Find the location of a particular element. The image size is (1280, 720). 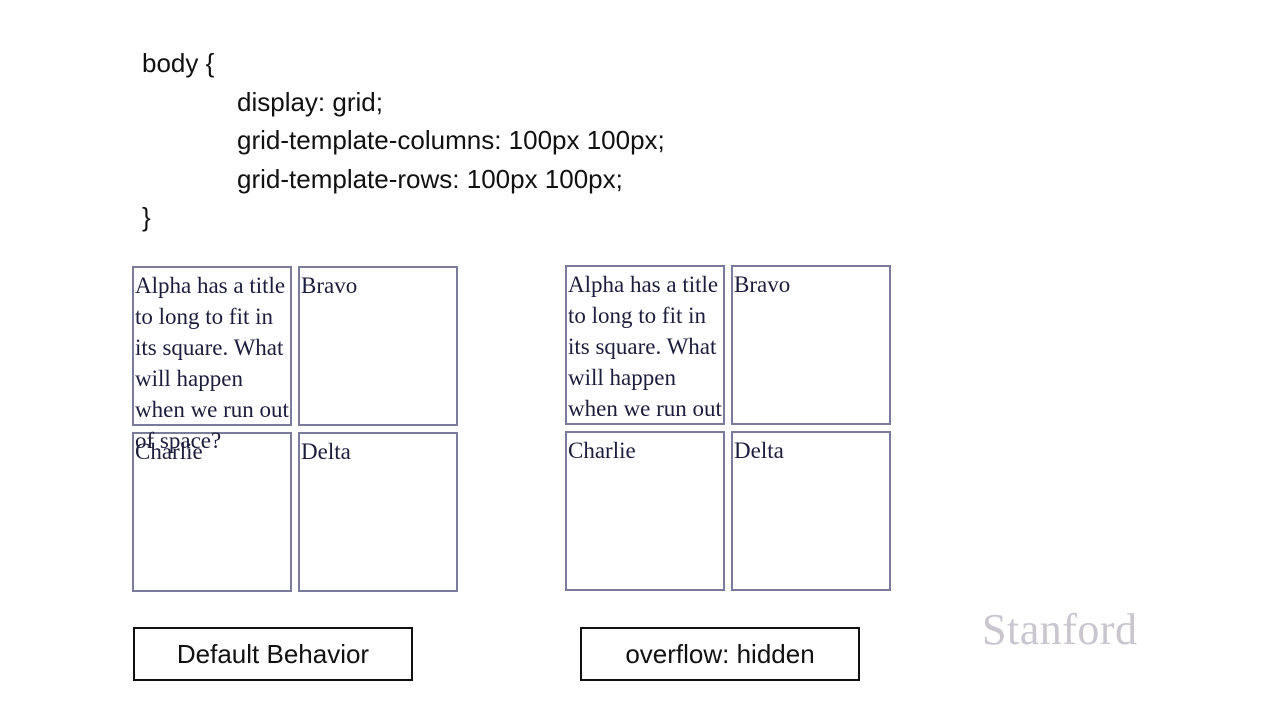

code-line-columns: grid-template-columns: 100px 100px; is located at coordinates (451, 140).